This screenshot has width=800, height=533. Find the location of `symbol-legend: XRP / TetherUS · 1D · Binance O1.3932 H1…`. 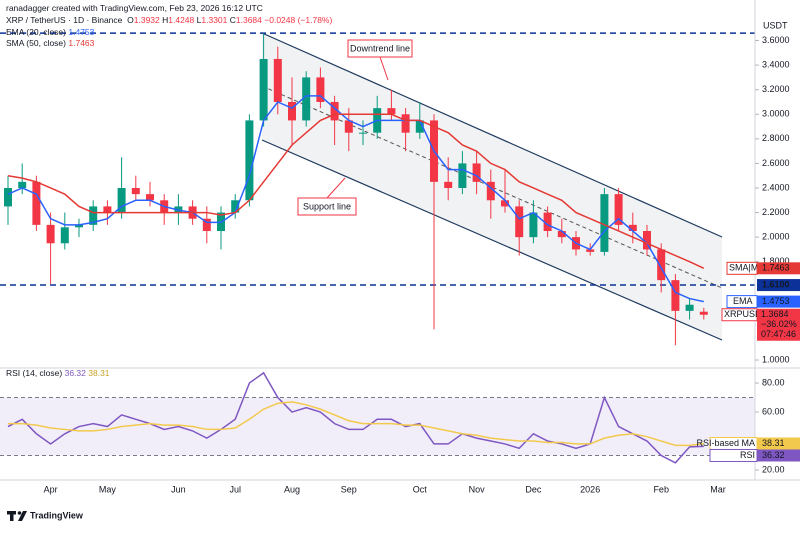

symbol-legend: XRP / TetherUS · 1D · Binance O1.3932 H1… is located at coordinates (169, 20).